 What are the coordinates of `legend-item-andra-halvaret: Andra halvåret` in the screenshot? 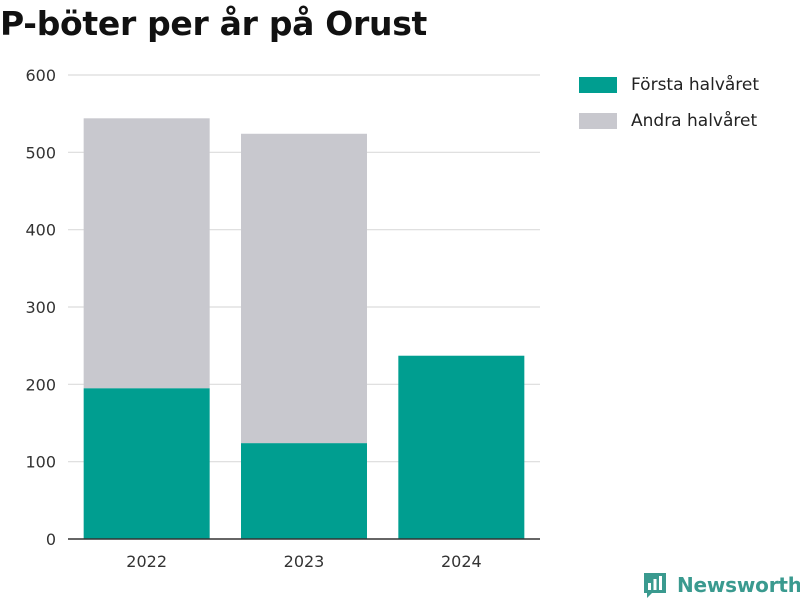 It's located at (669, 121).